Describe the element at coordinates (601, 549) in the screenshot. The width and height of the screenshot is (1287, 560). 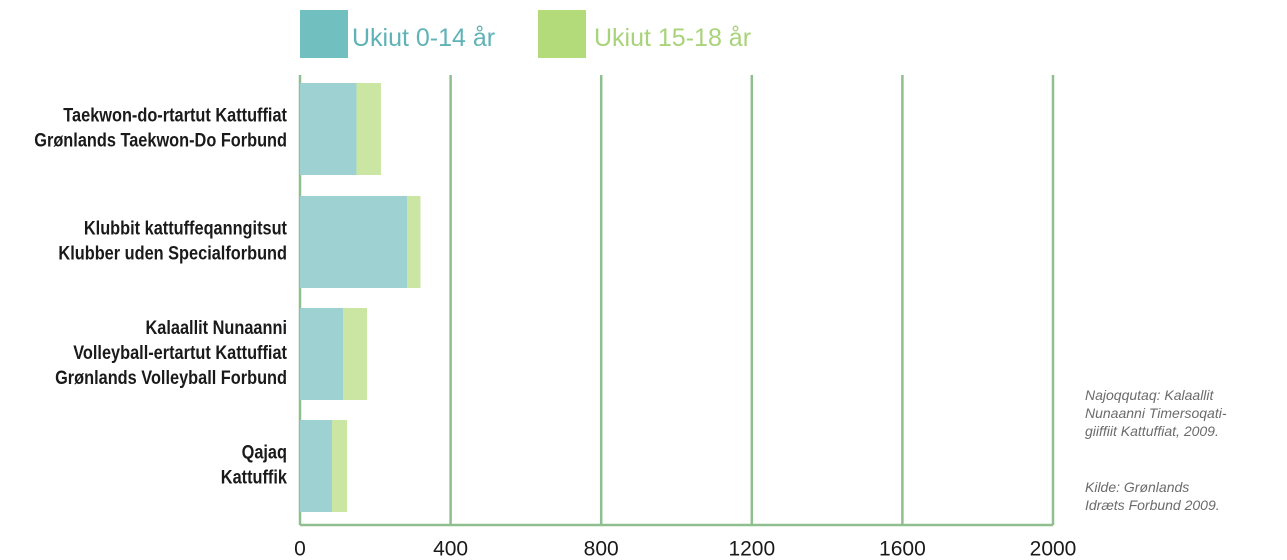
I see `x-tick-label-800: 800` at that location.